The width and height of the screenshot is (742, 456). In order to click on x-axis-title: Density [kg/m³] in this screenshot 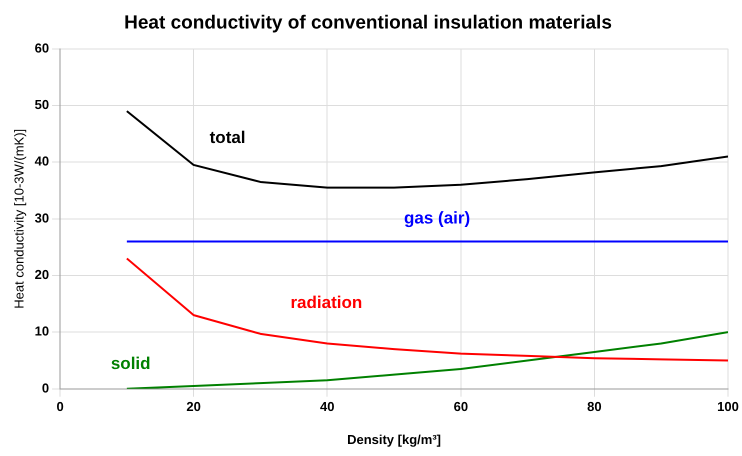, I will do `click(394, 439)`.